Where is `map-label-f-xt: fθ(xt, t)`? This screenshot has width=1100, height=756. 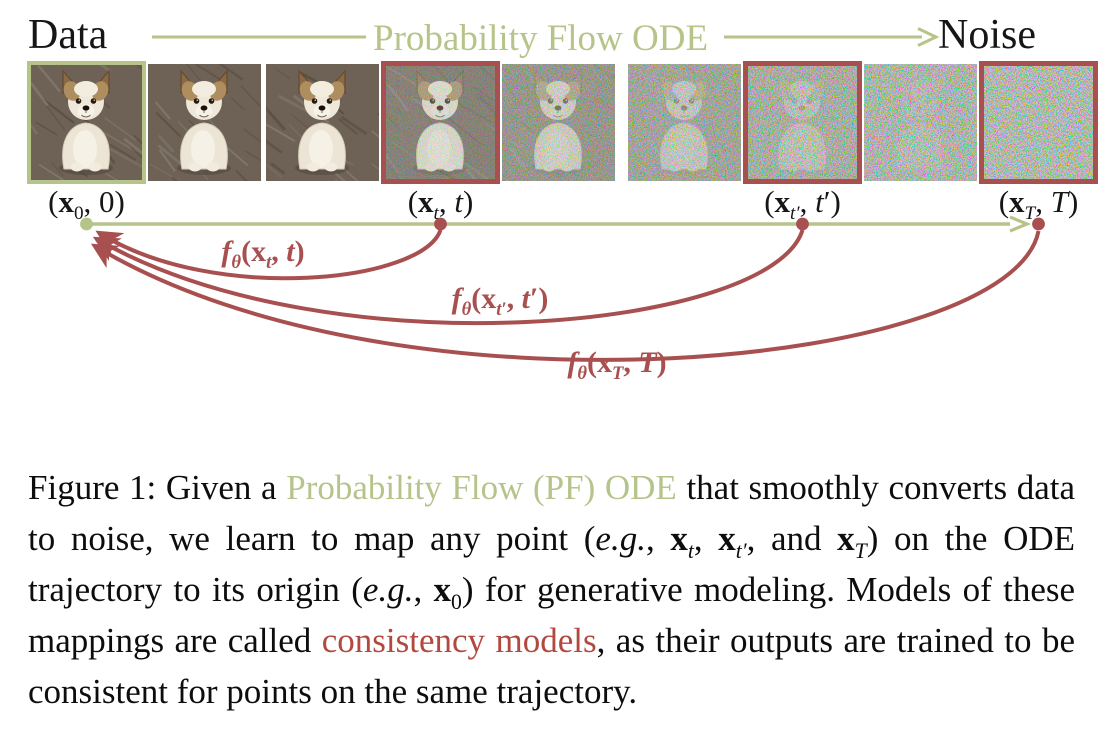
map-label-f-xt: fθ(xt, t) is located at coordinates (263, 254).